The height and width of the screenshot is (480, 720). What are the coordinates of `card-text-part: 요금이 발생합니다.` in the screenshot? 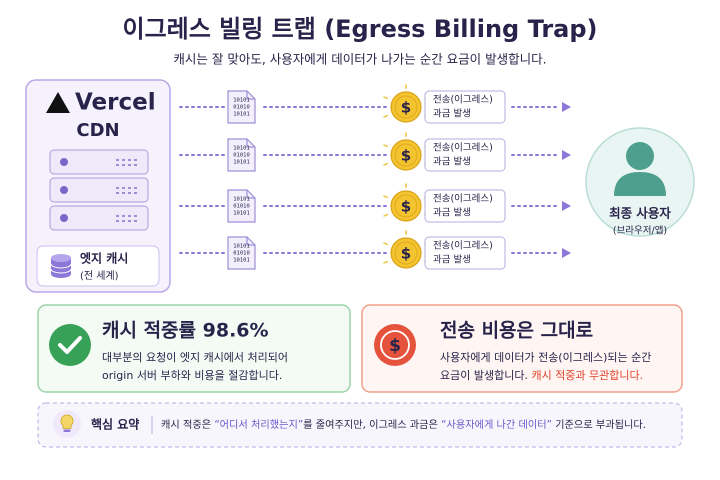 It's located at (485, 375).